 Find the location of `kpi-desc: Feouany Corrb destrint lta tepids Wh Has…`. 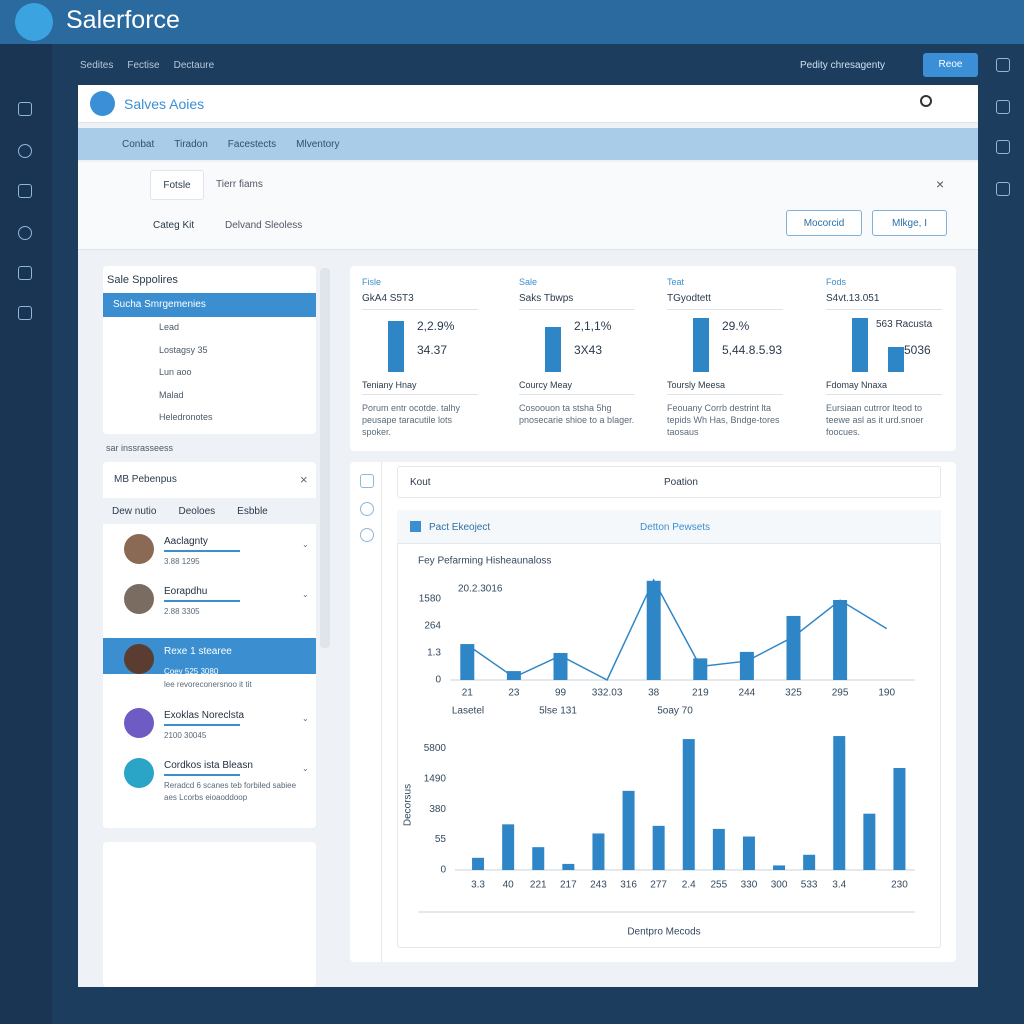

kpi-desc: Feouany Corrb destrint lta tepids Wh Has… is located at coordinates (723, 420).